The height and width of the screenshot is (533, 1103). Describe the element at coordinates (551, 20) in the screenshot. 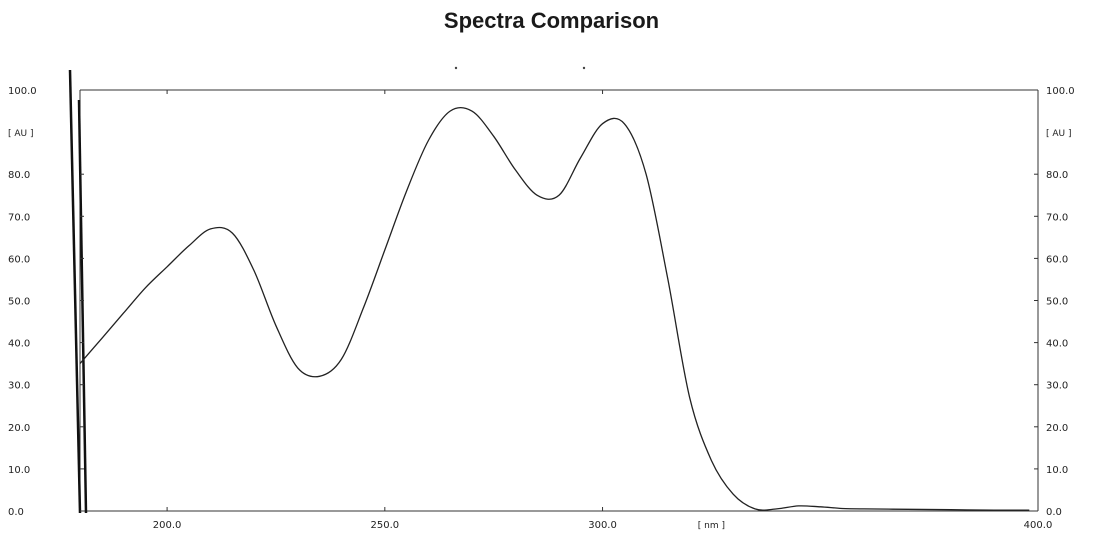

I see `chart-title: Spectra Comparison` at that location.